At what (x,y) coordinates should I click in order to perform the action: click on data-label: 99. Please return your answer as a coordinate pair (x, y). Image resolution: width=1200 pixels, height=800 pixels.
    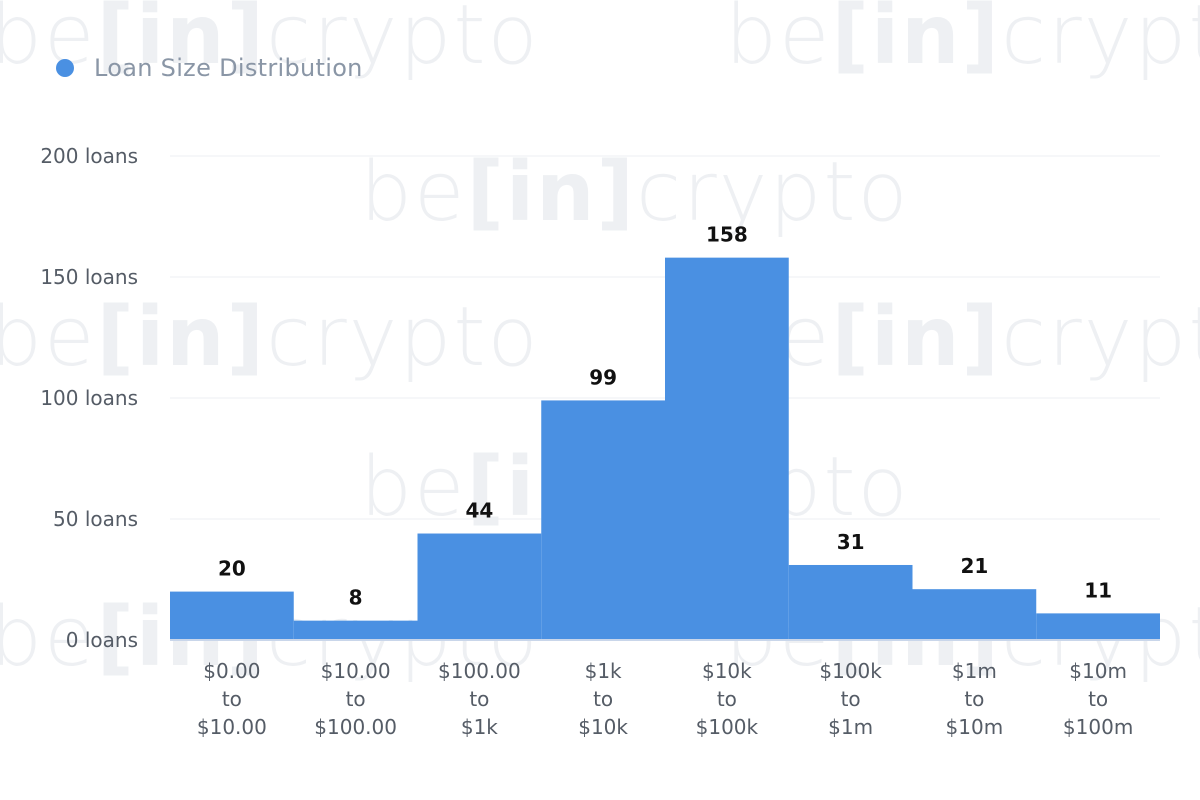
    Looking at the image, I should click on (603, 377).